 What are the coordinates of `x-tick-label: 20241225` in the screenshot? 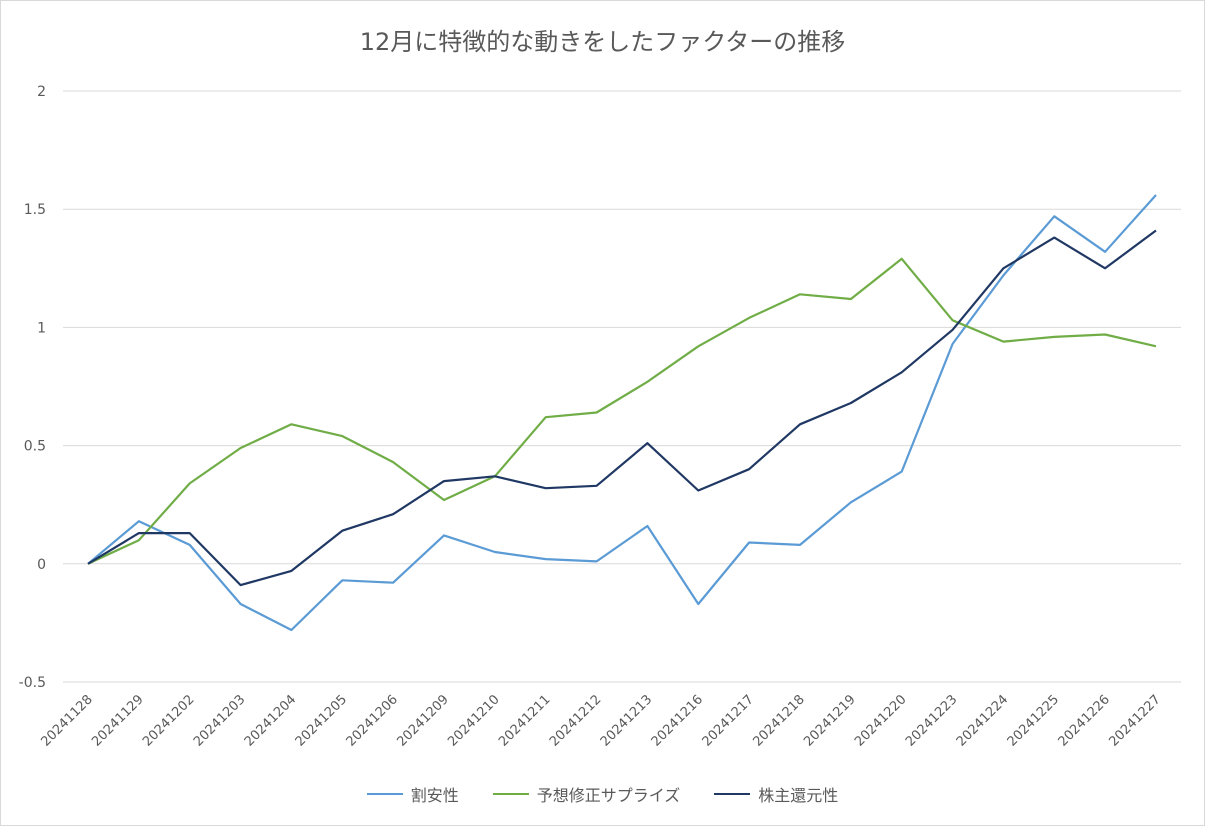 It's located at (1033, 720).